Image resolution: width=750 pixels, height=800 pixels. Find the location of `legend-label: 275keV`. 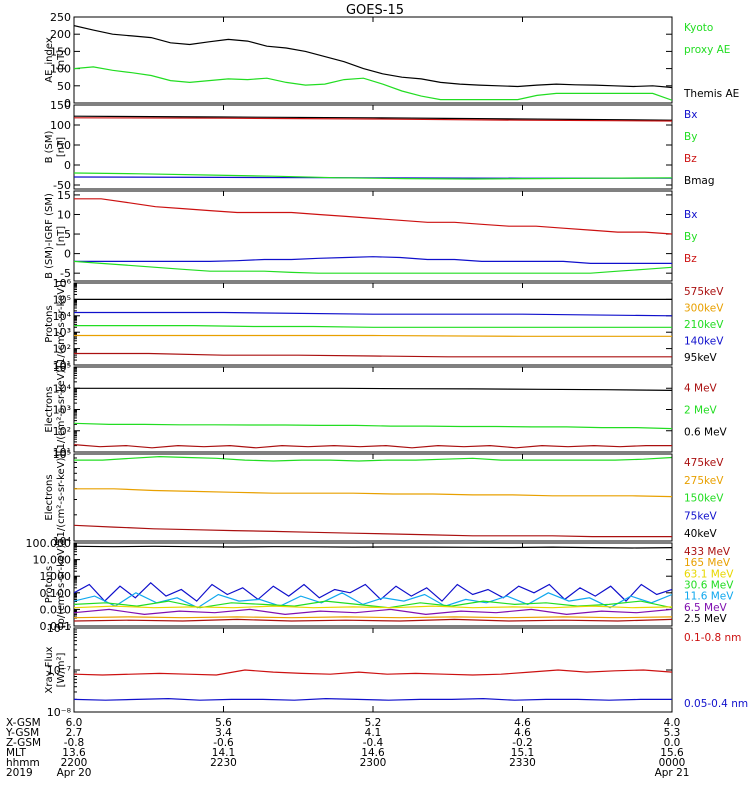

legend-label: 275keV is located at coordinates (704, 481).